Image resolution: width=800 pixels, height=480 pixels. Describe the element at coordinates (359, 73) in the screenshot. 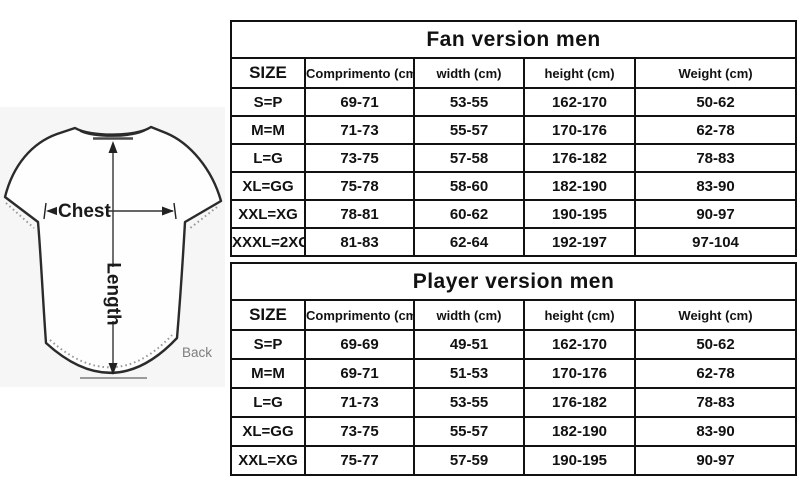

I see `fan-col-header-comprimento: Comprimento (cm)` at that location.